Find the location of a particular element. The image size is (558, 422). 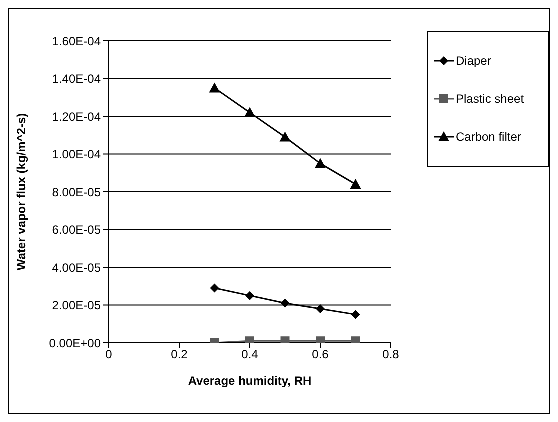

legend-label: Plastic sheet is located at coordinates (490, 99).